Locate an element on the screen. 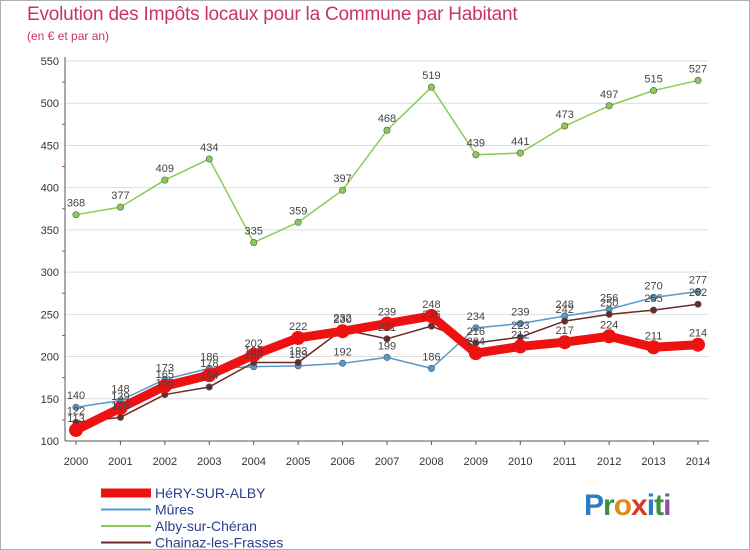 Image resolution: width=750 pixels, height=550 pixels. x-tick-label: 2009 is located at coordinates (476, 462).